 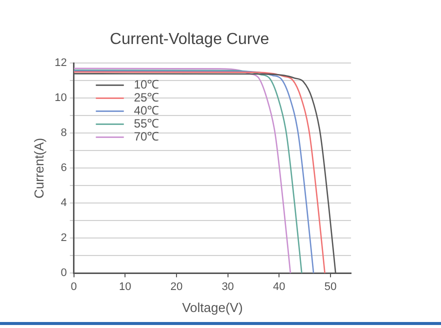 What do you see at coordinates (60, 63) in the screenshot?
I see `y-tick-label: 12` at bounding box center [60, 63].